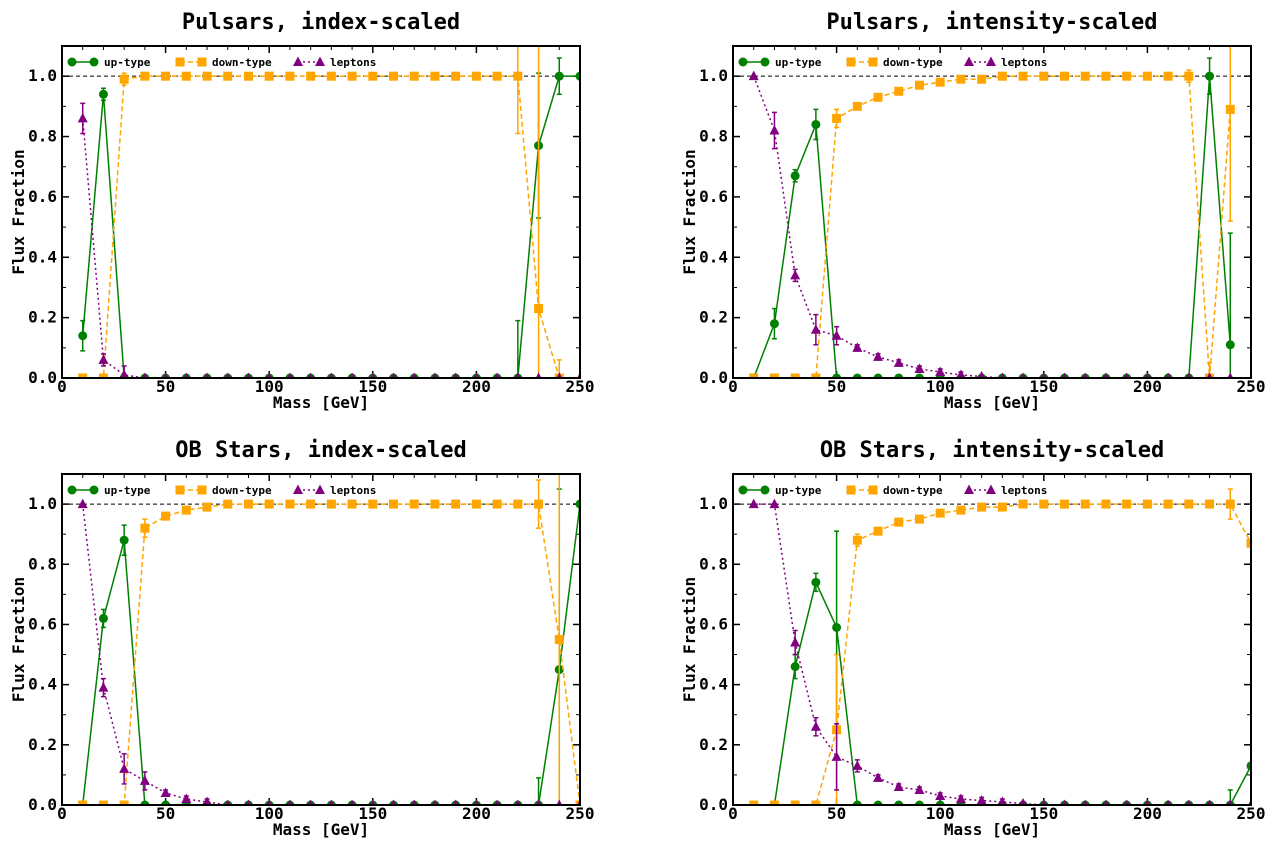 The height and width of the screenshot is (842, 1277). I want to click on legend-marker-down-type, so click(202, 62).